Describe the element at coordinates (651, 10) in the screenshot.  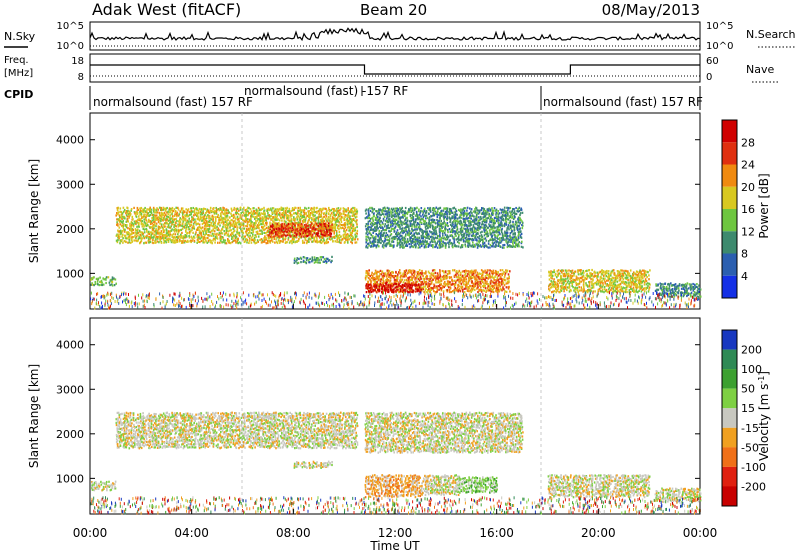
I see `date-title: 08/May/2013` at that location.